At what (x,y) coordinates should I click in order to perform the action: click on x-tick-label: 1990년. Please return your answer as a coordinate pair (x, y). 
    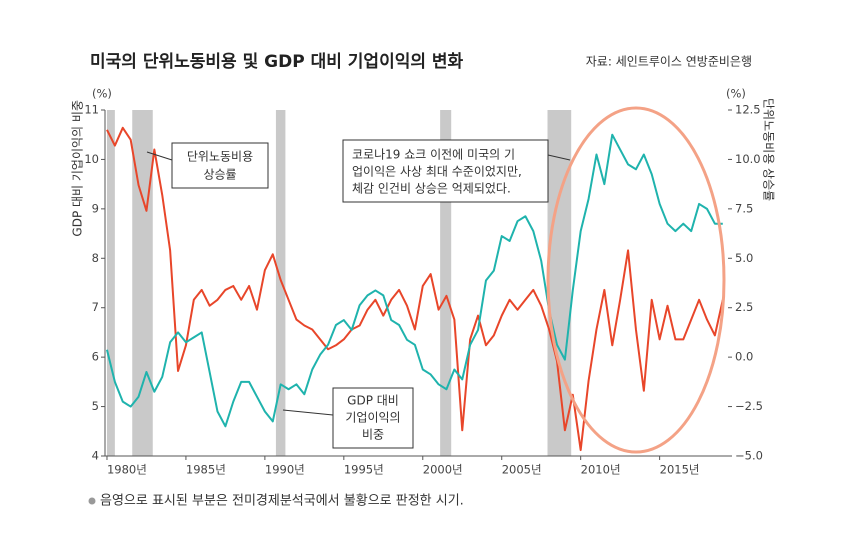
    Looking at the image, I should click on (285, 470).